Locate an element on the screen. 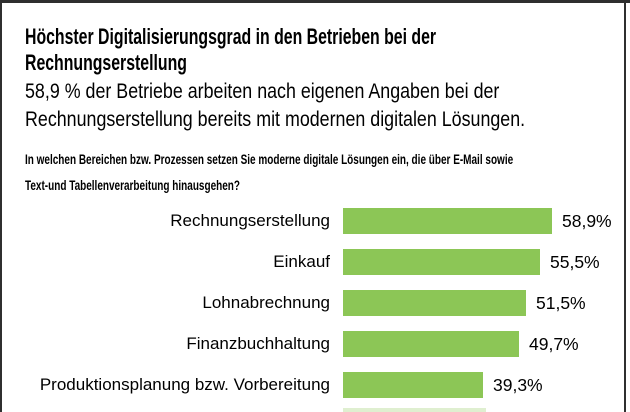  value-label: 58,9% is located at coordinates (587, 221).